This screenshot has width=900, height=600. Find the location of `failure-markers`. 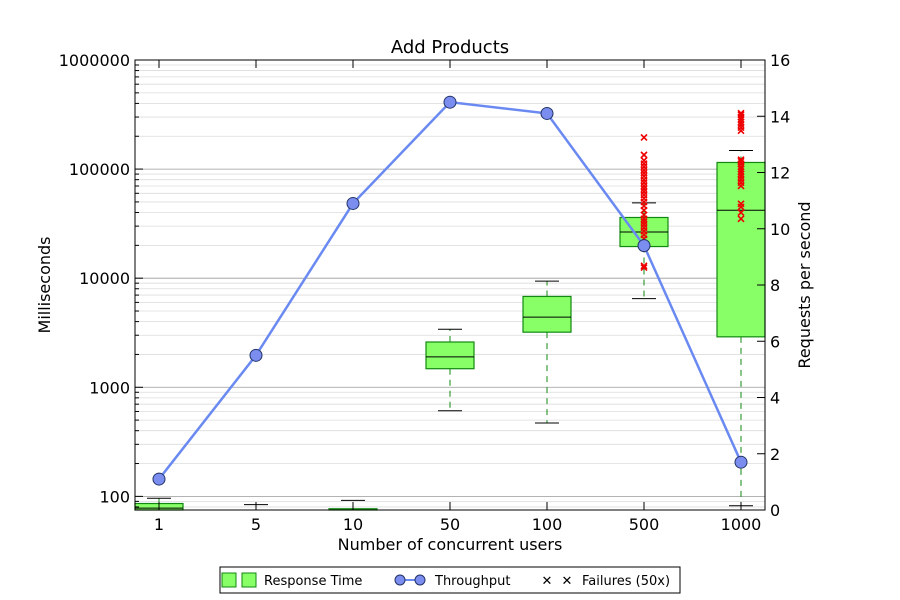

failure-markers is located at coordinates (692, 190).